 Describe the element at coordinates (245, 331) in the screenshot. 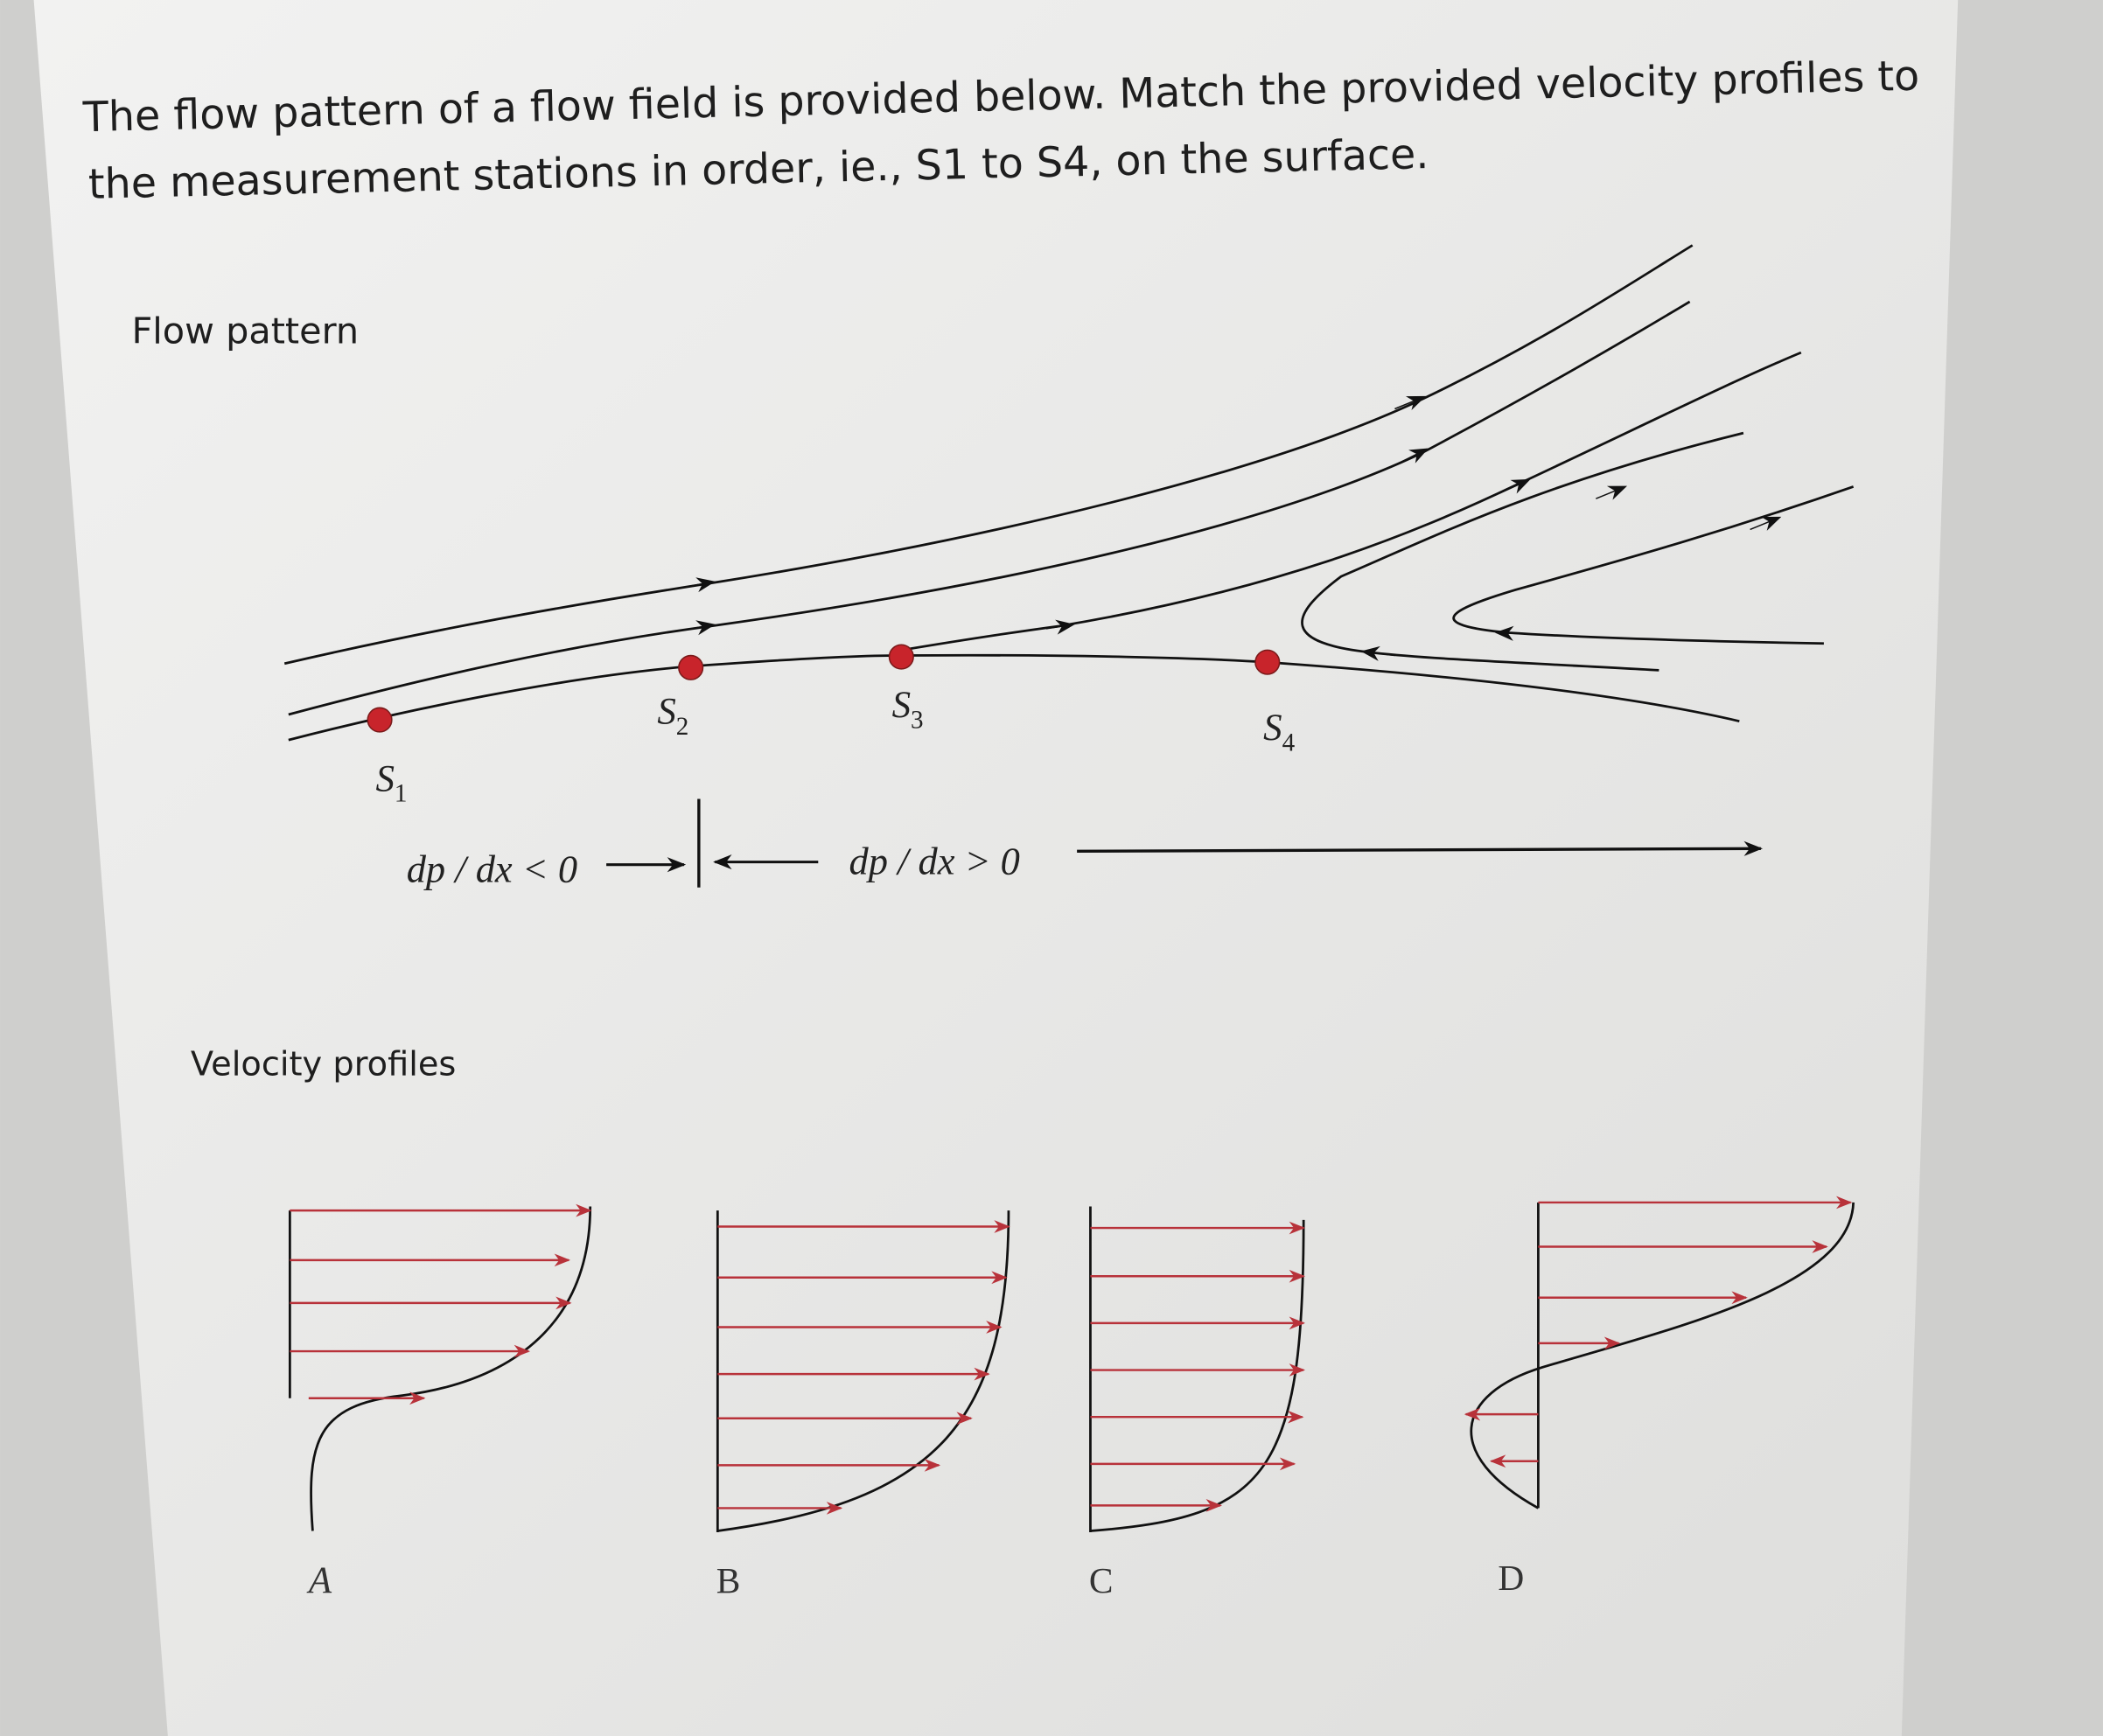

I see `section-title: Flow pattern` at that location.